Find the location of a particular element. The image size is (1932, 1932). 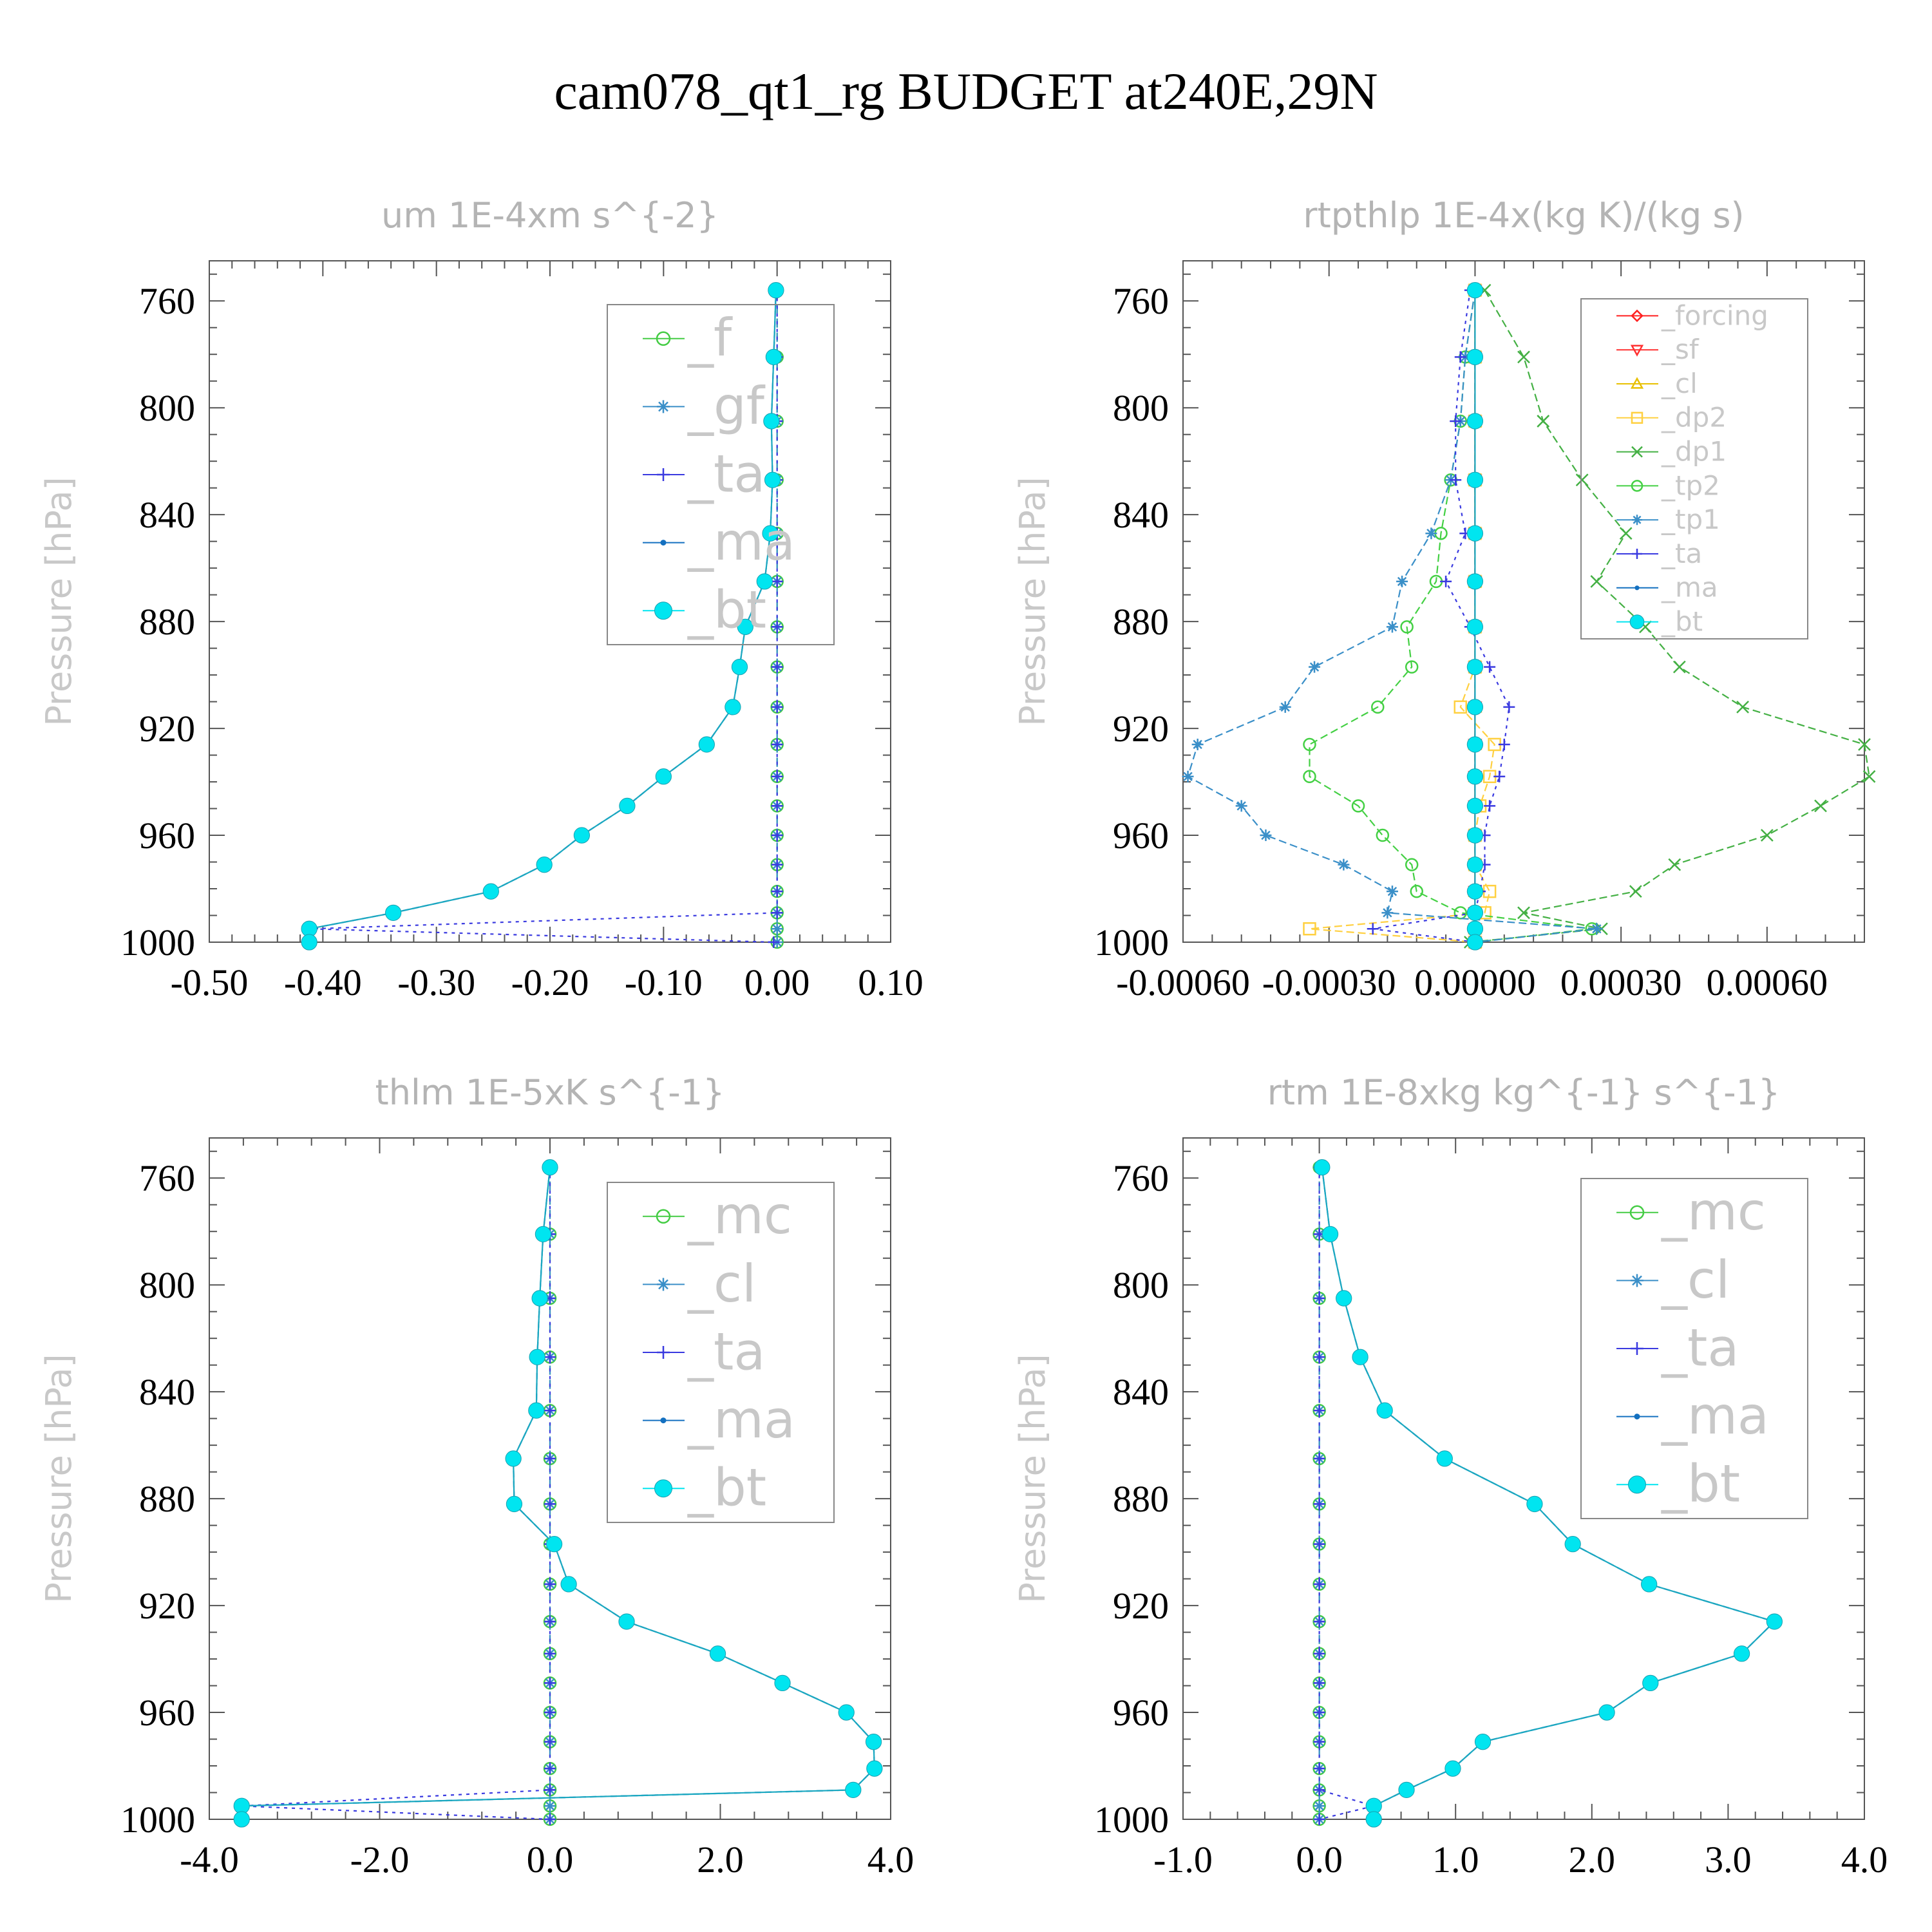

y-tick-label: 760 is located at coordinates (167, 1178).